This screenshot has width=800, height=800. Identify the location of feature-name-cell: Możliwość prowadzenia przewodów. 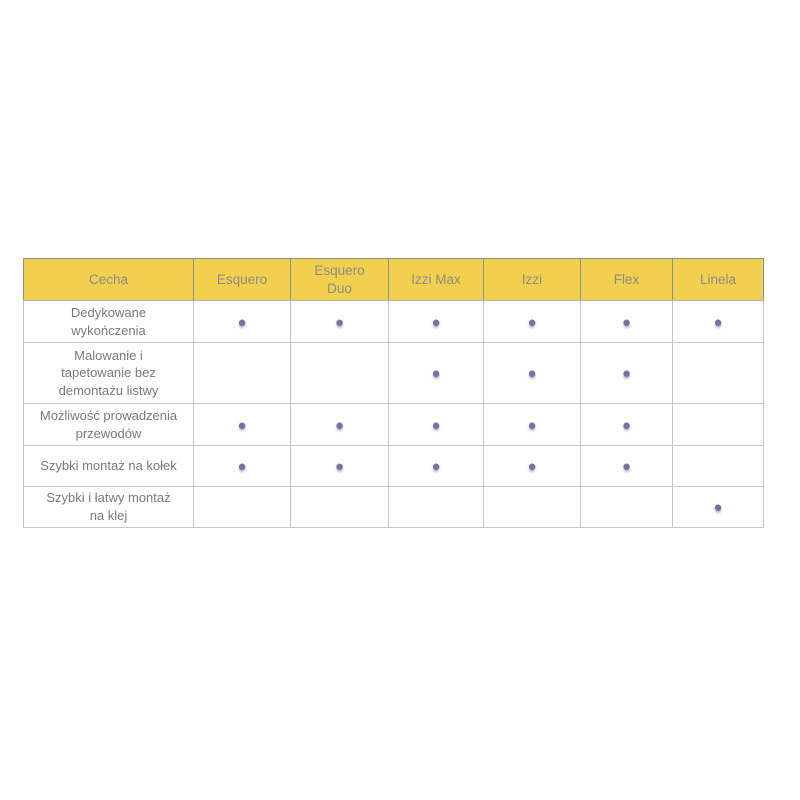
(108, 424).